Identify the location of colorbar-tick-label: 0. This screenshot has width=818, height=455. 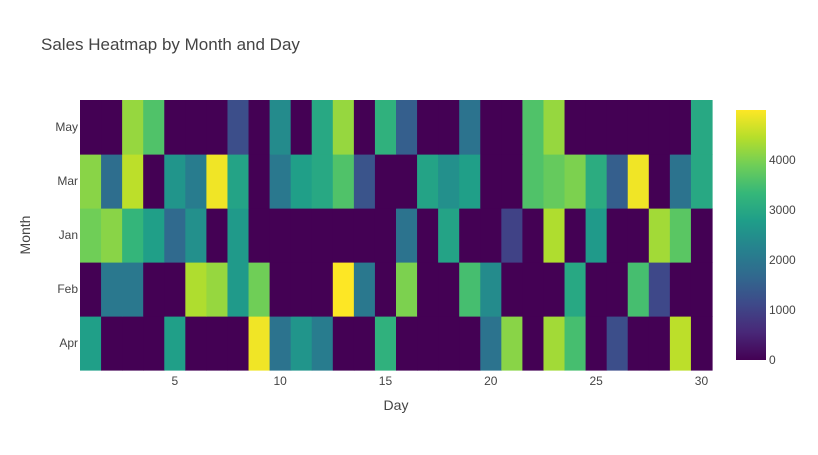
(772, 360).